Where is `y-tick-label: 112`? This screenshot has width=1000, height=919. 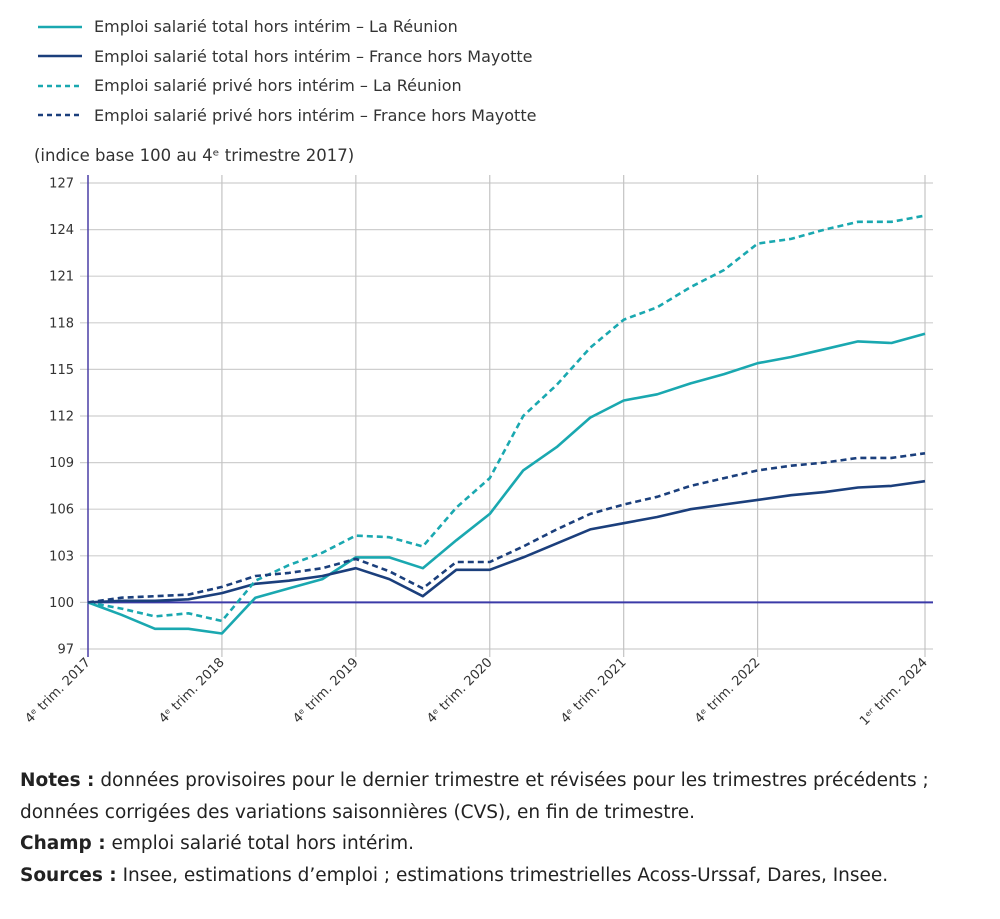 y-tick-label: 112 is located at coordinates (61, 417).